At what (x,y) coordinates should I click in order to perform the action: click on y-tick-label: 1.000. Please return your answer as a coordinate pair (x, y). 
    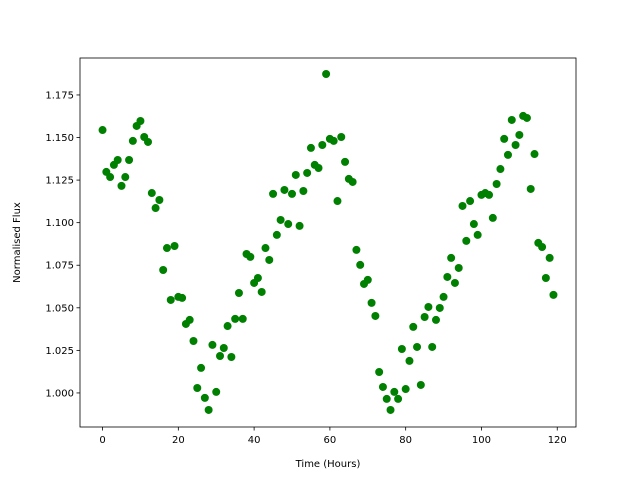
    Looking at the image, I should click on (59, 393).